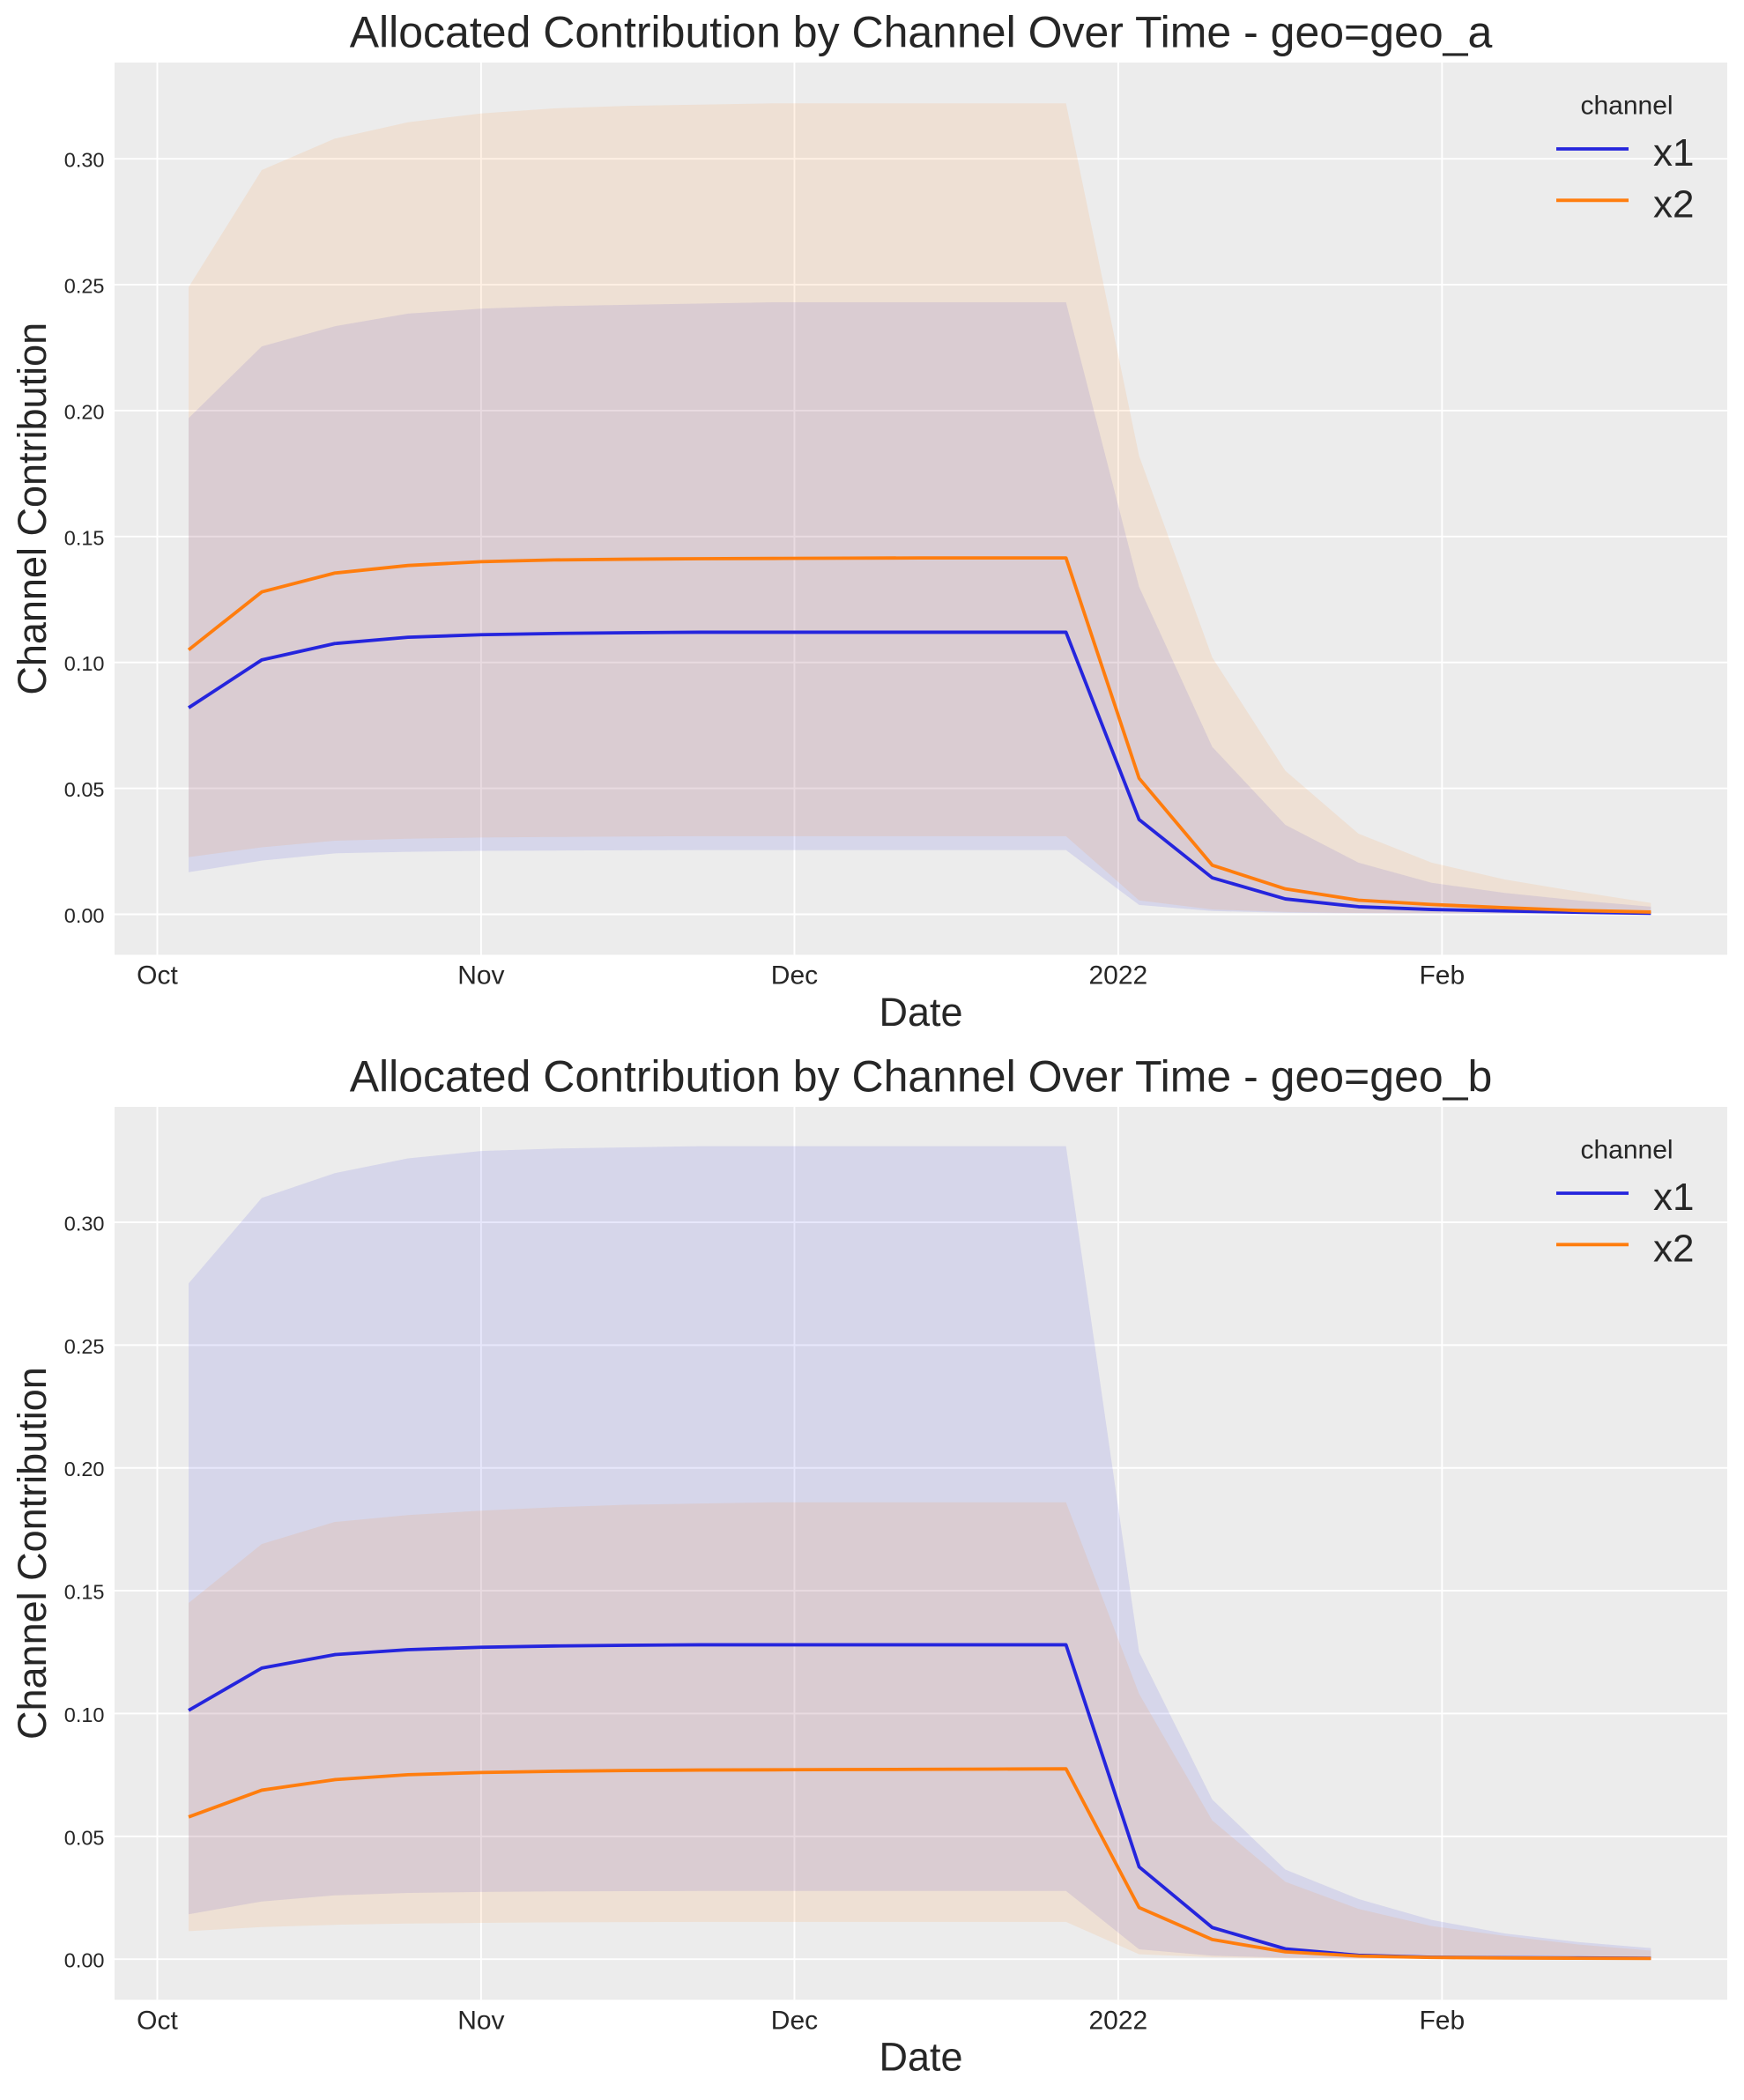 This screenshot has width=1744, height=2100. What do you see at coordinates (919, 773) in the screenshot?
I see `series-line-x1` at bounding box center [919, 773].